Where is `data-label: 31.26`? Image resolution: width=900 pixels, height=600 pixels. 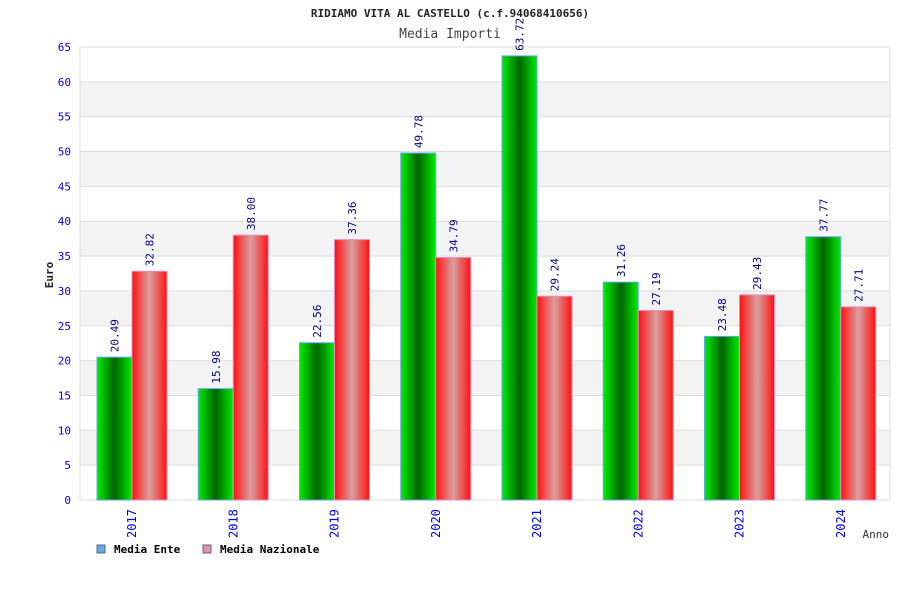
data-label: 31.26 is located at coordinates (621, 260).